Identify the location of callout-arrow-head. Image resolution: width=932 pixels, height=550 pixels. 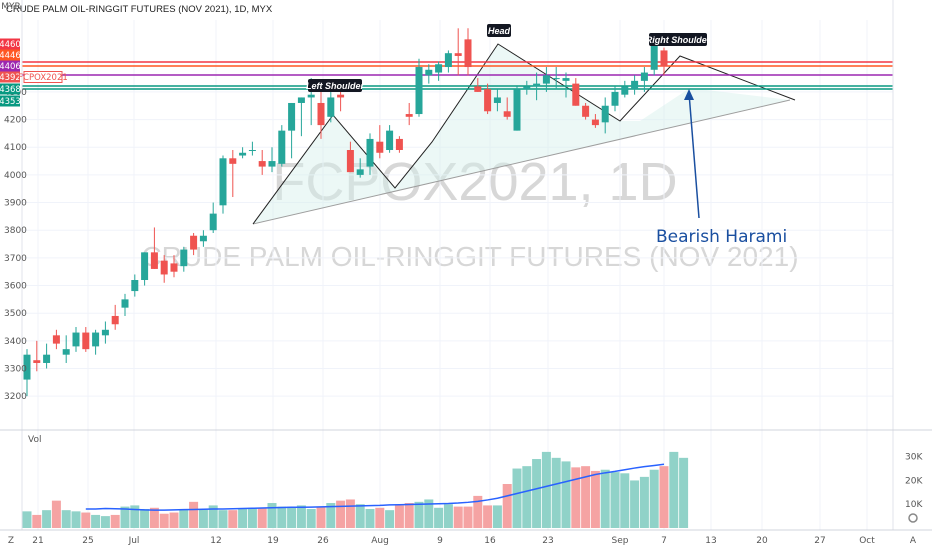
(689, 94).